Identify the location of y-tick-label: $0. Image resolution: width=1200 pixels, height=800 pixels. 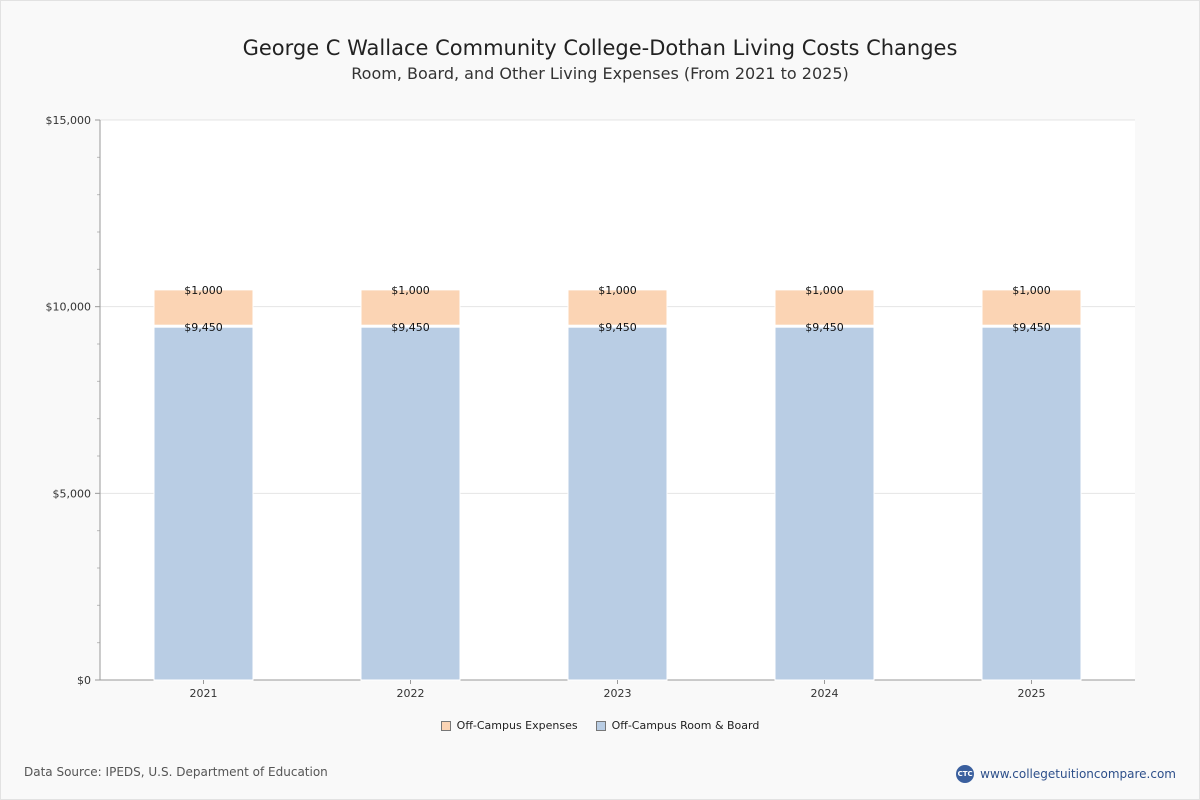
(84, 680).